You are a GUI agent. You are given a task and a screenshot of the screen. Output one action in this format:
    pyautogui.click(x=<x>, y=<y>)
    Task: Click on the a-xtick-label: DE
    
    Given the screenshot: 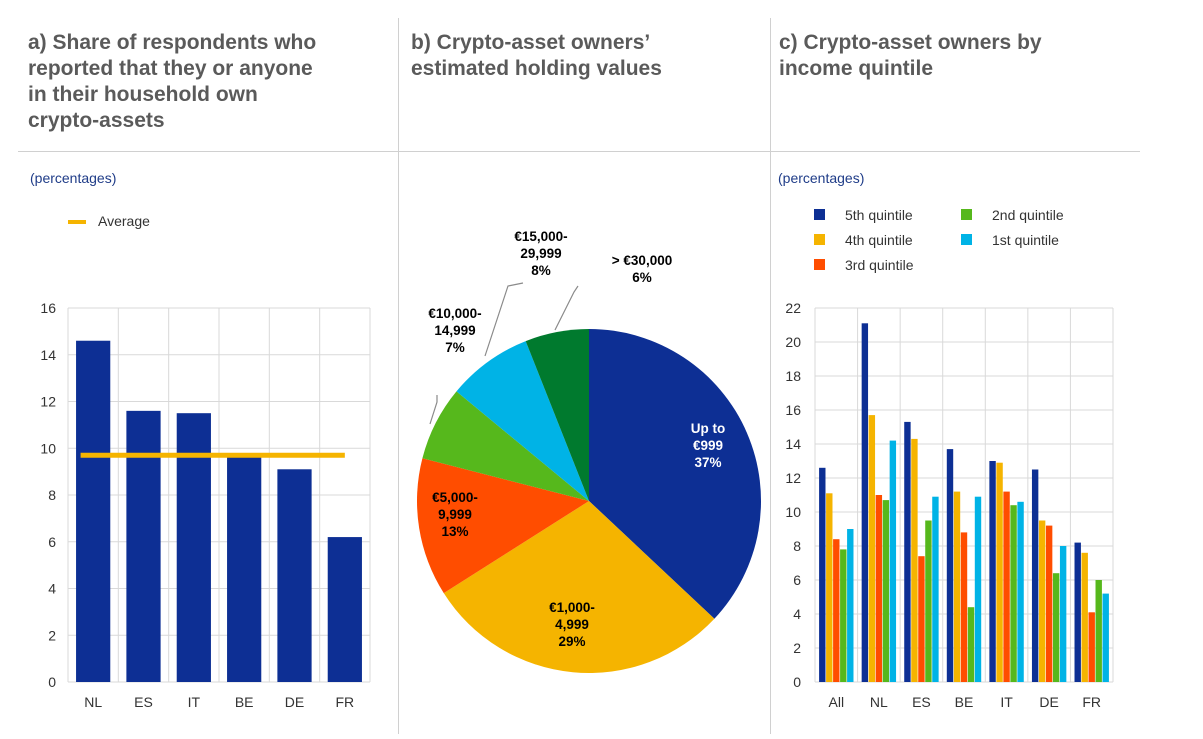 What is the action you would take?
    pyautogui.click(x=294, y=702)
    